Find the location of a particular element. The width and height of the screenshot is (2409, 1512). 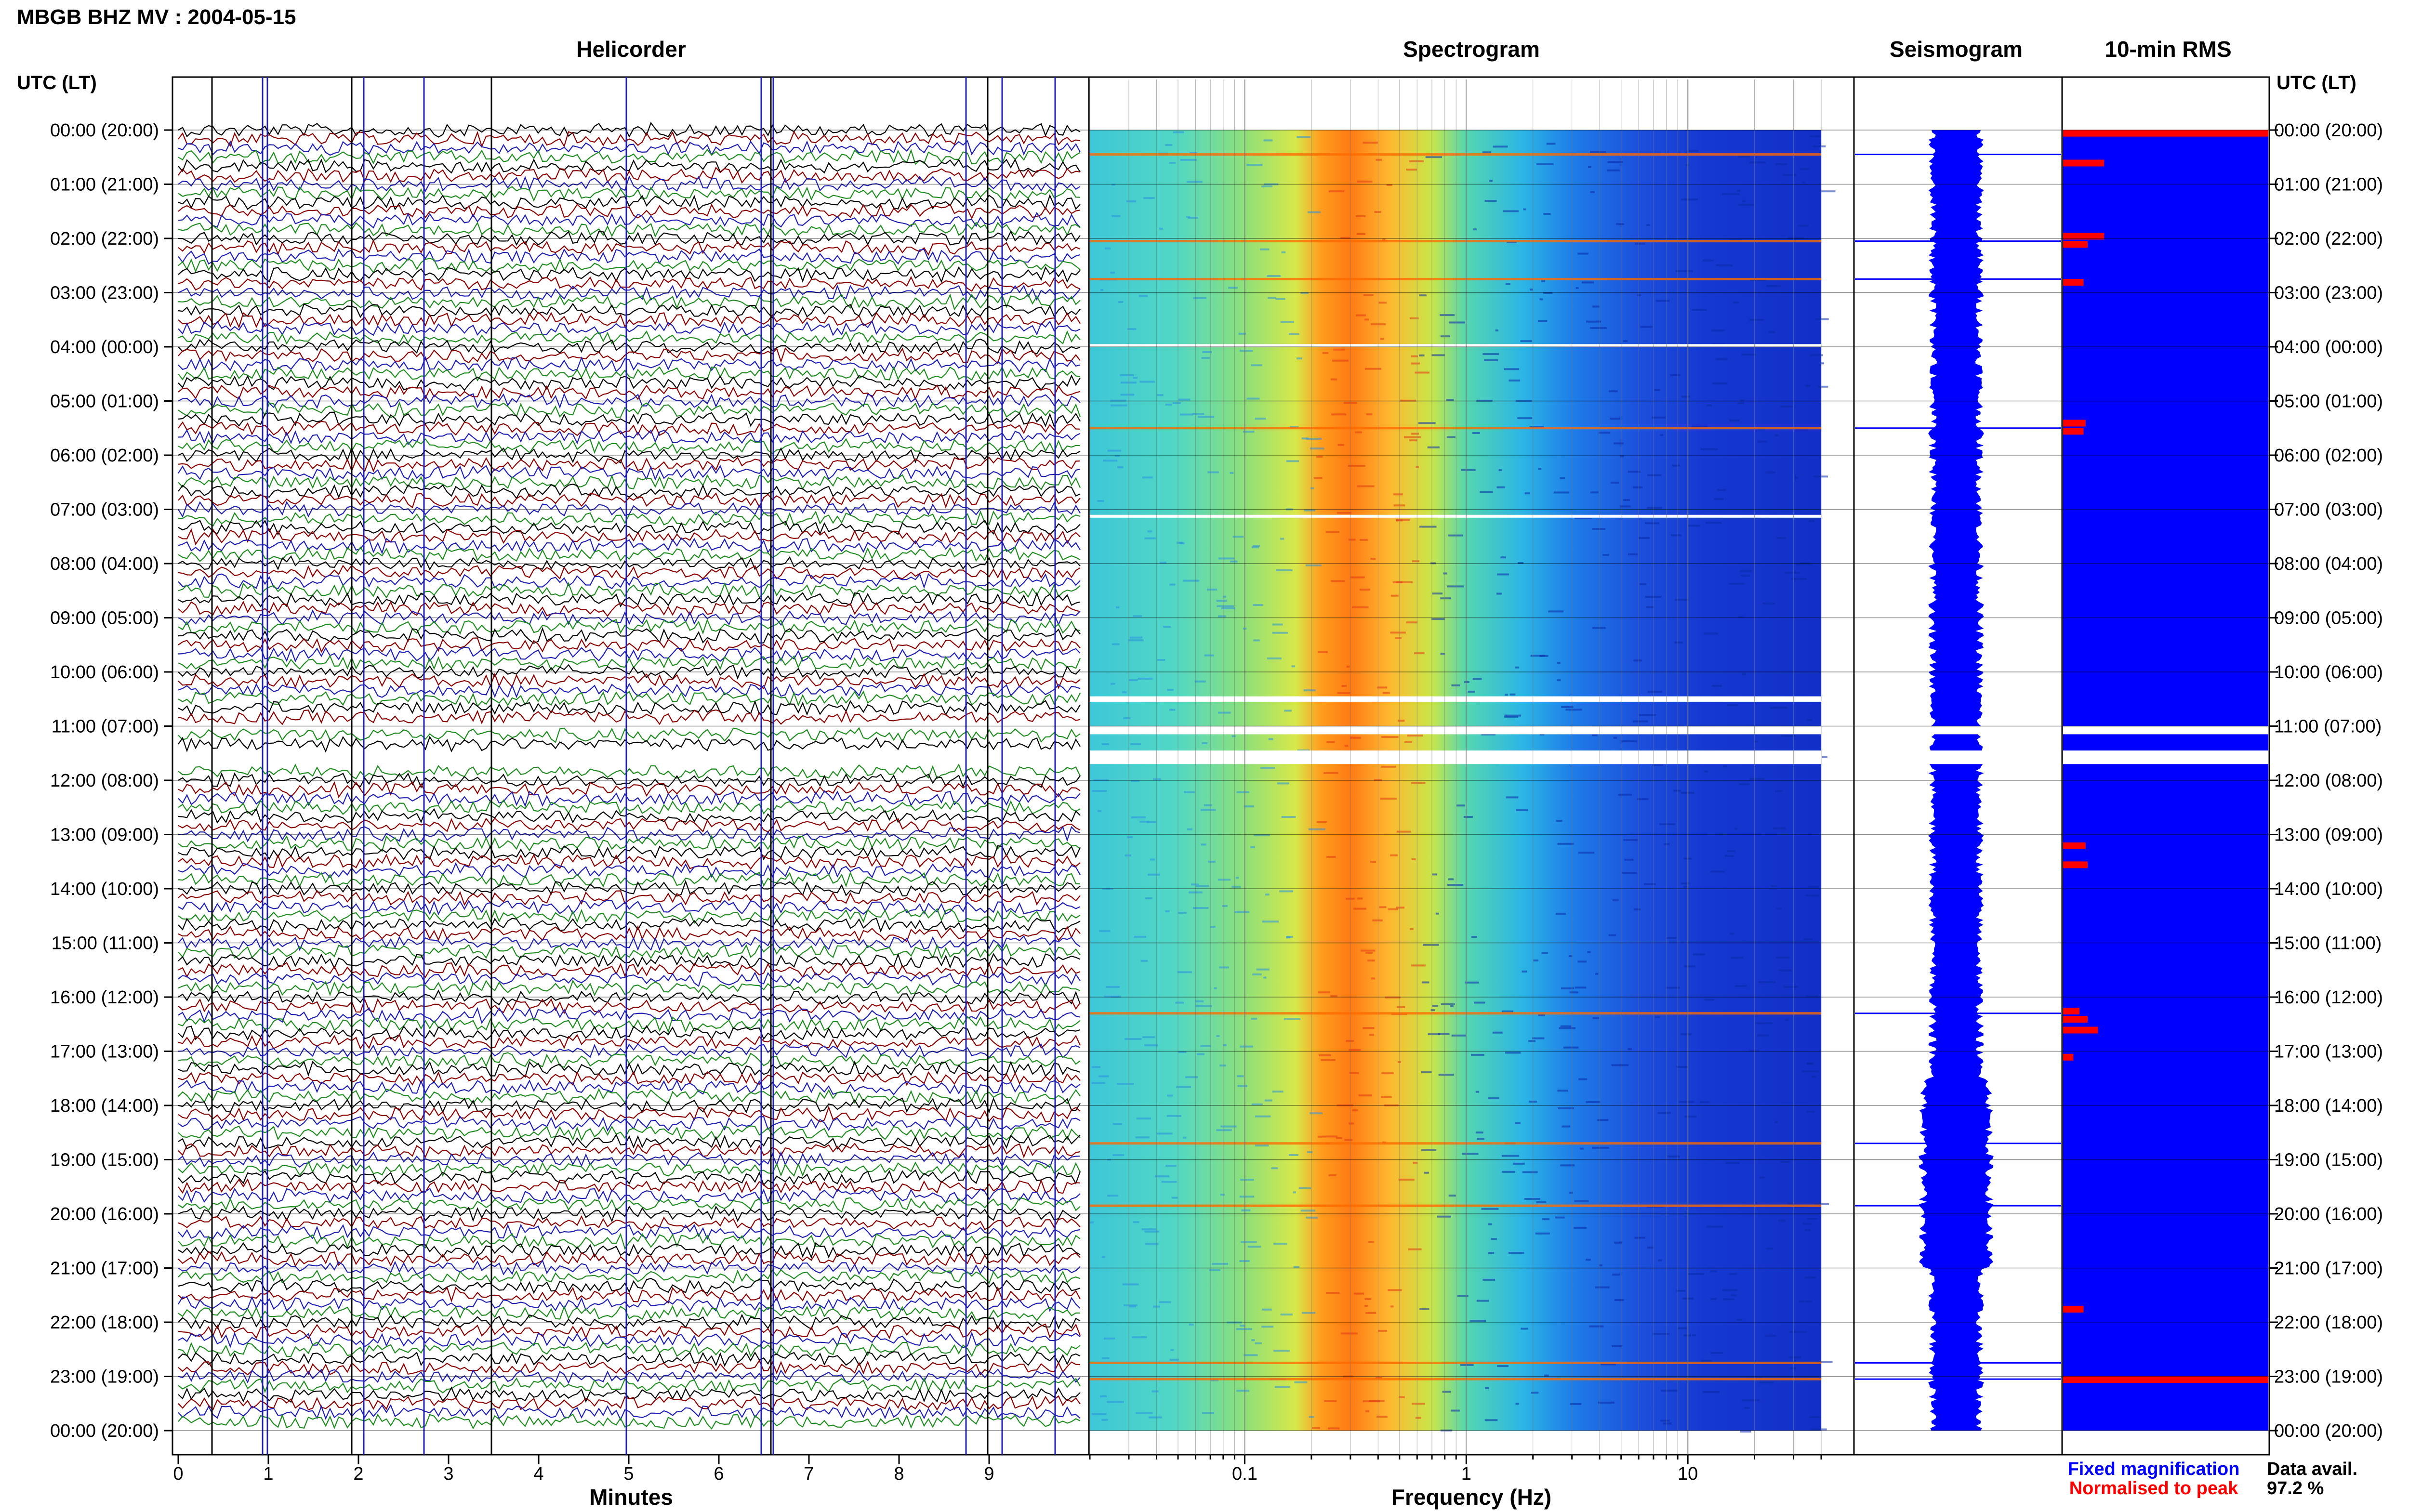

hour-label-left: 20:00 (16:00) is located at coordinates (104, 1214).